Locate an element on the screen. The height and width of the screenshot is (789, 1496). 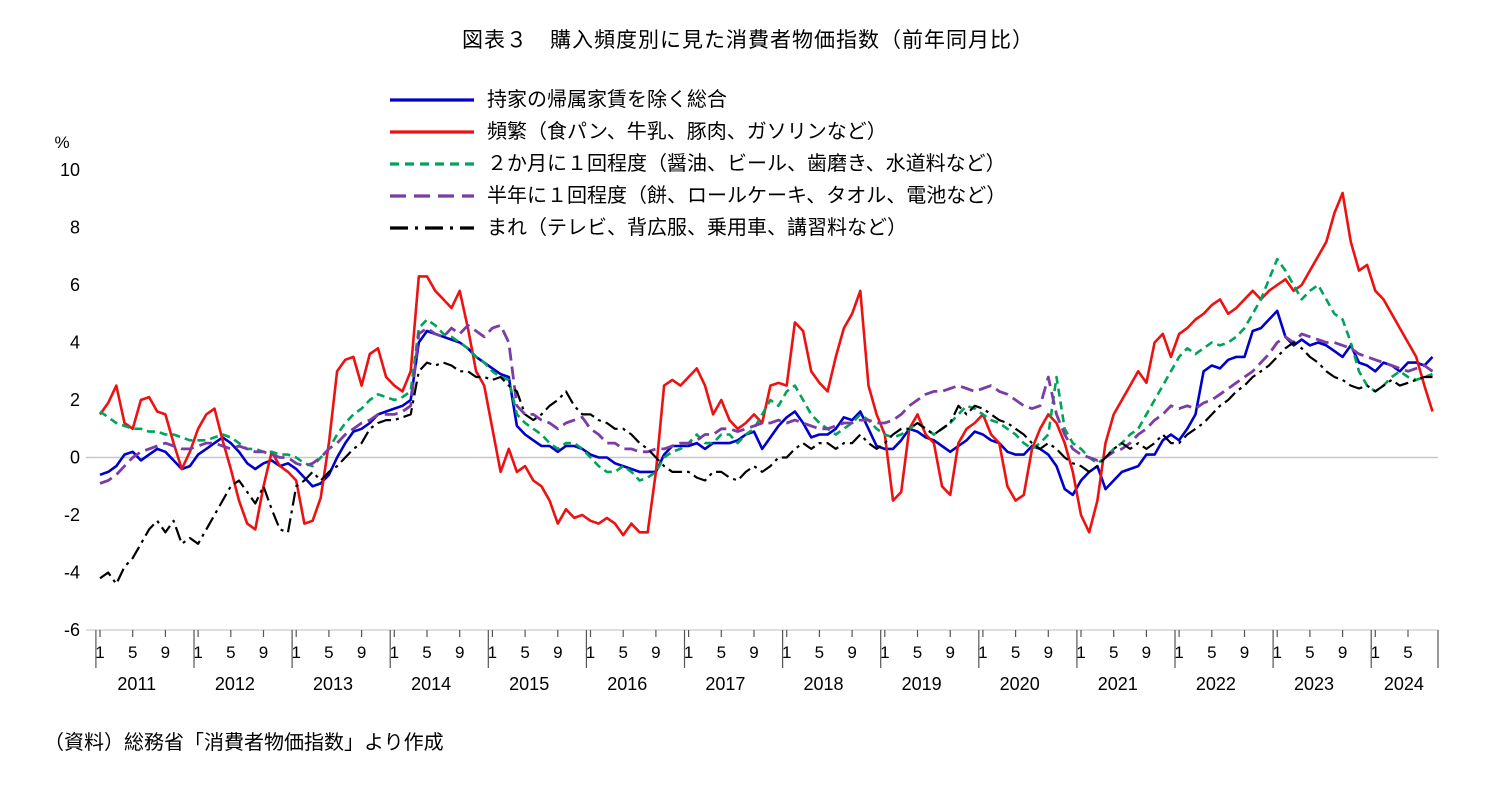
legend-item-3: 半年に１回程度（餅、ロールケーキ、タオル、電池など） is located at coordinates (697, 196).